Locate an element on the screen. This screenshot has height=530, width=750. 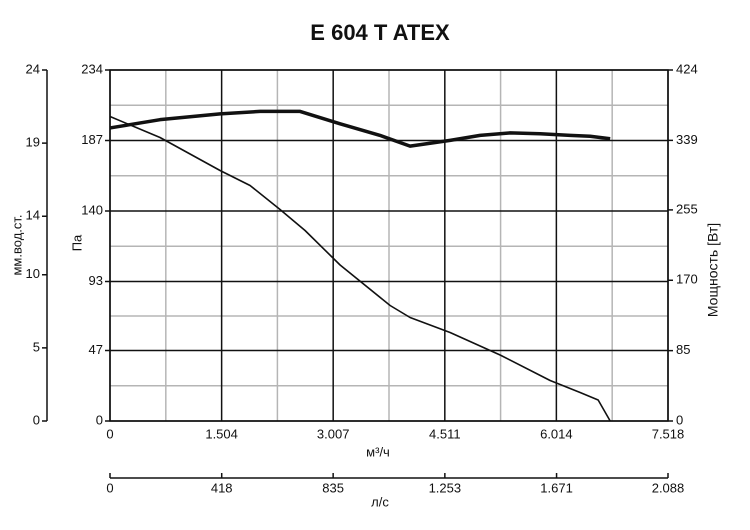
x-tick-label: 4.511 is located at coordinates (445, 433).